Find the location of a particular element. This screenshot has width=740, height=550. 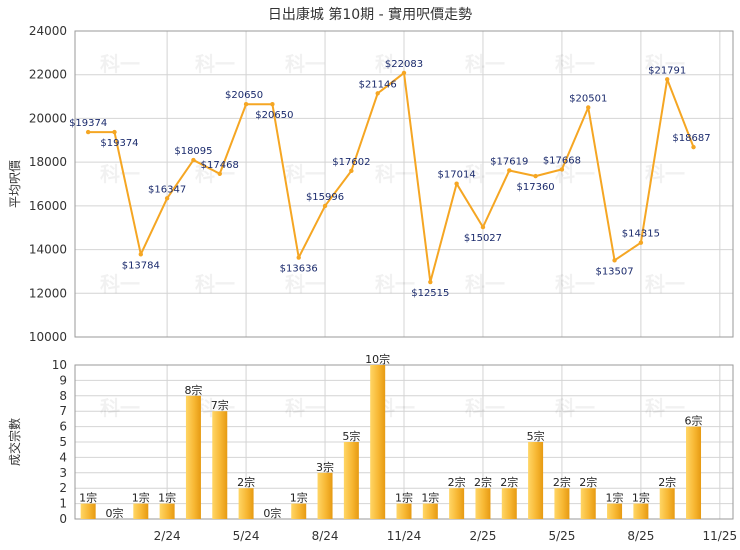

volume-y-axis-title: 成交宗數 is located at coordinates (14, 442).